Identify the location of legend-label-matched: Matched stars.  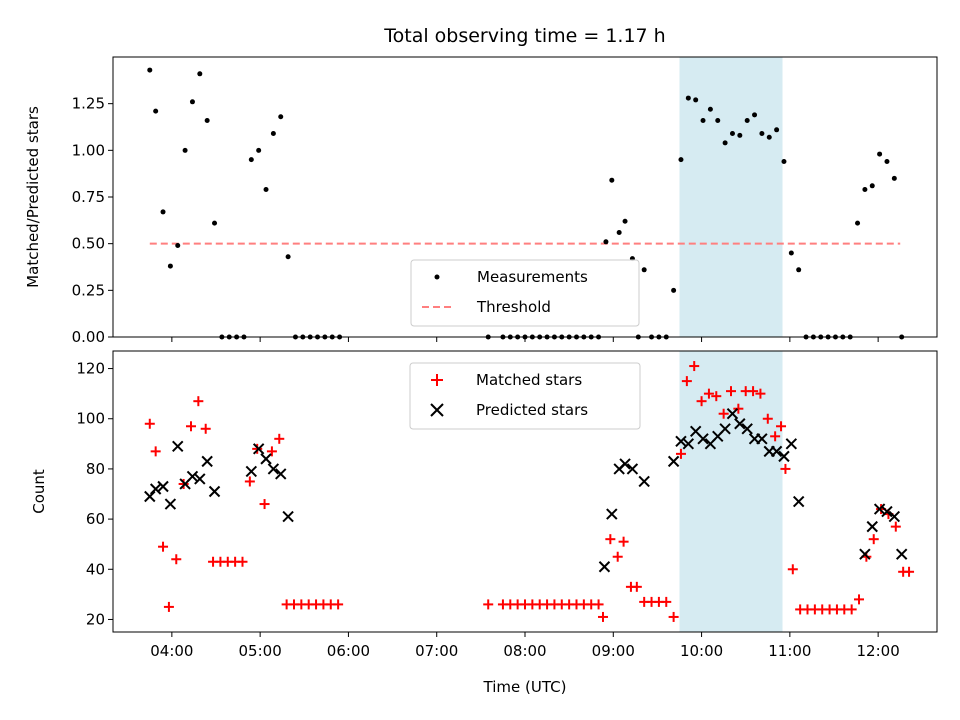
(529, 380).